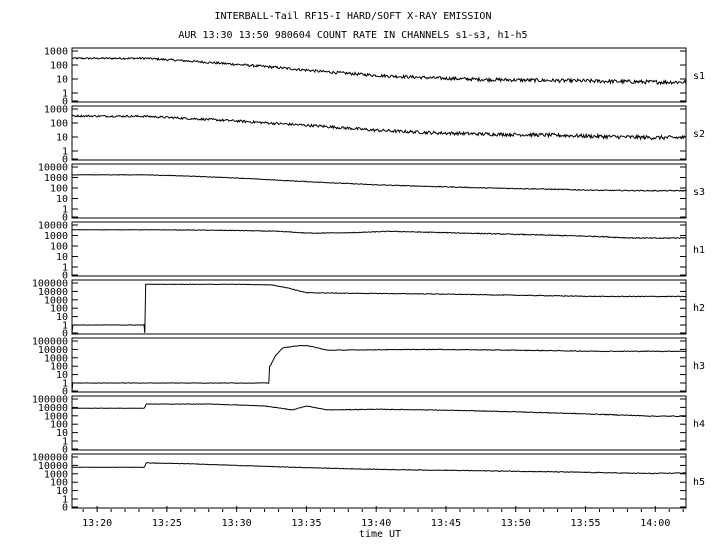 The image size is (720, 550). I want to click on y-tick-label-s1-1: 100, so click(59, 66).